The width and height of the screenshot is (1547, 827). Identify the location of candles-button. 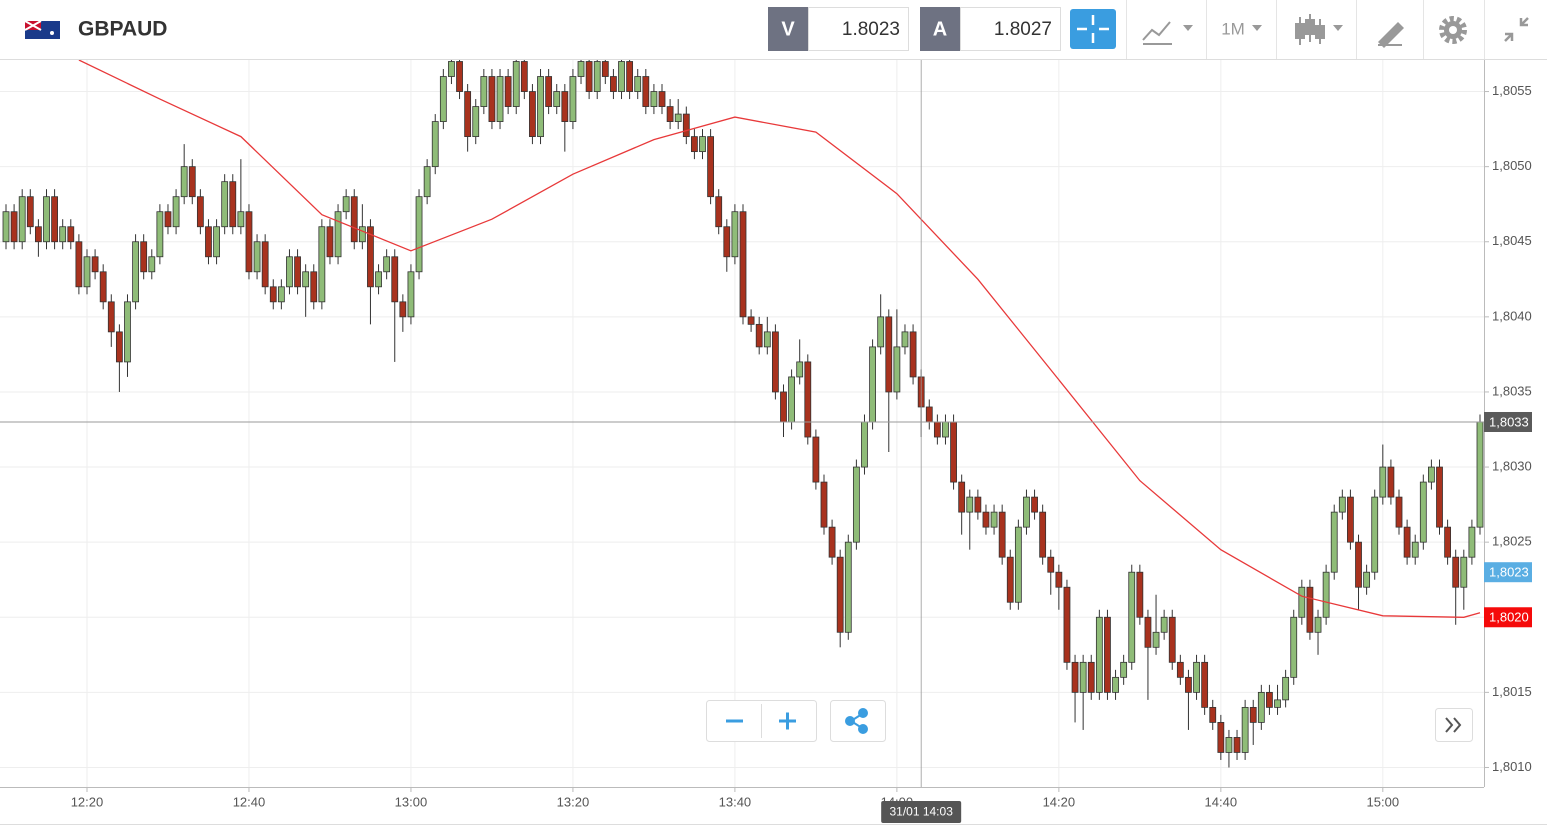
(1319, 29).